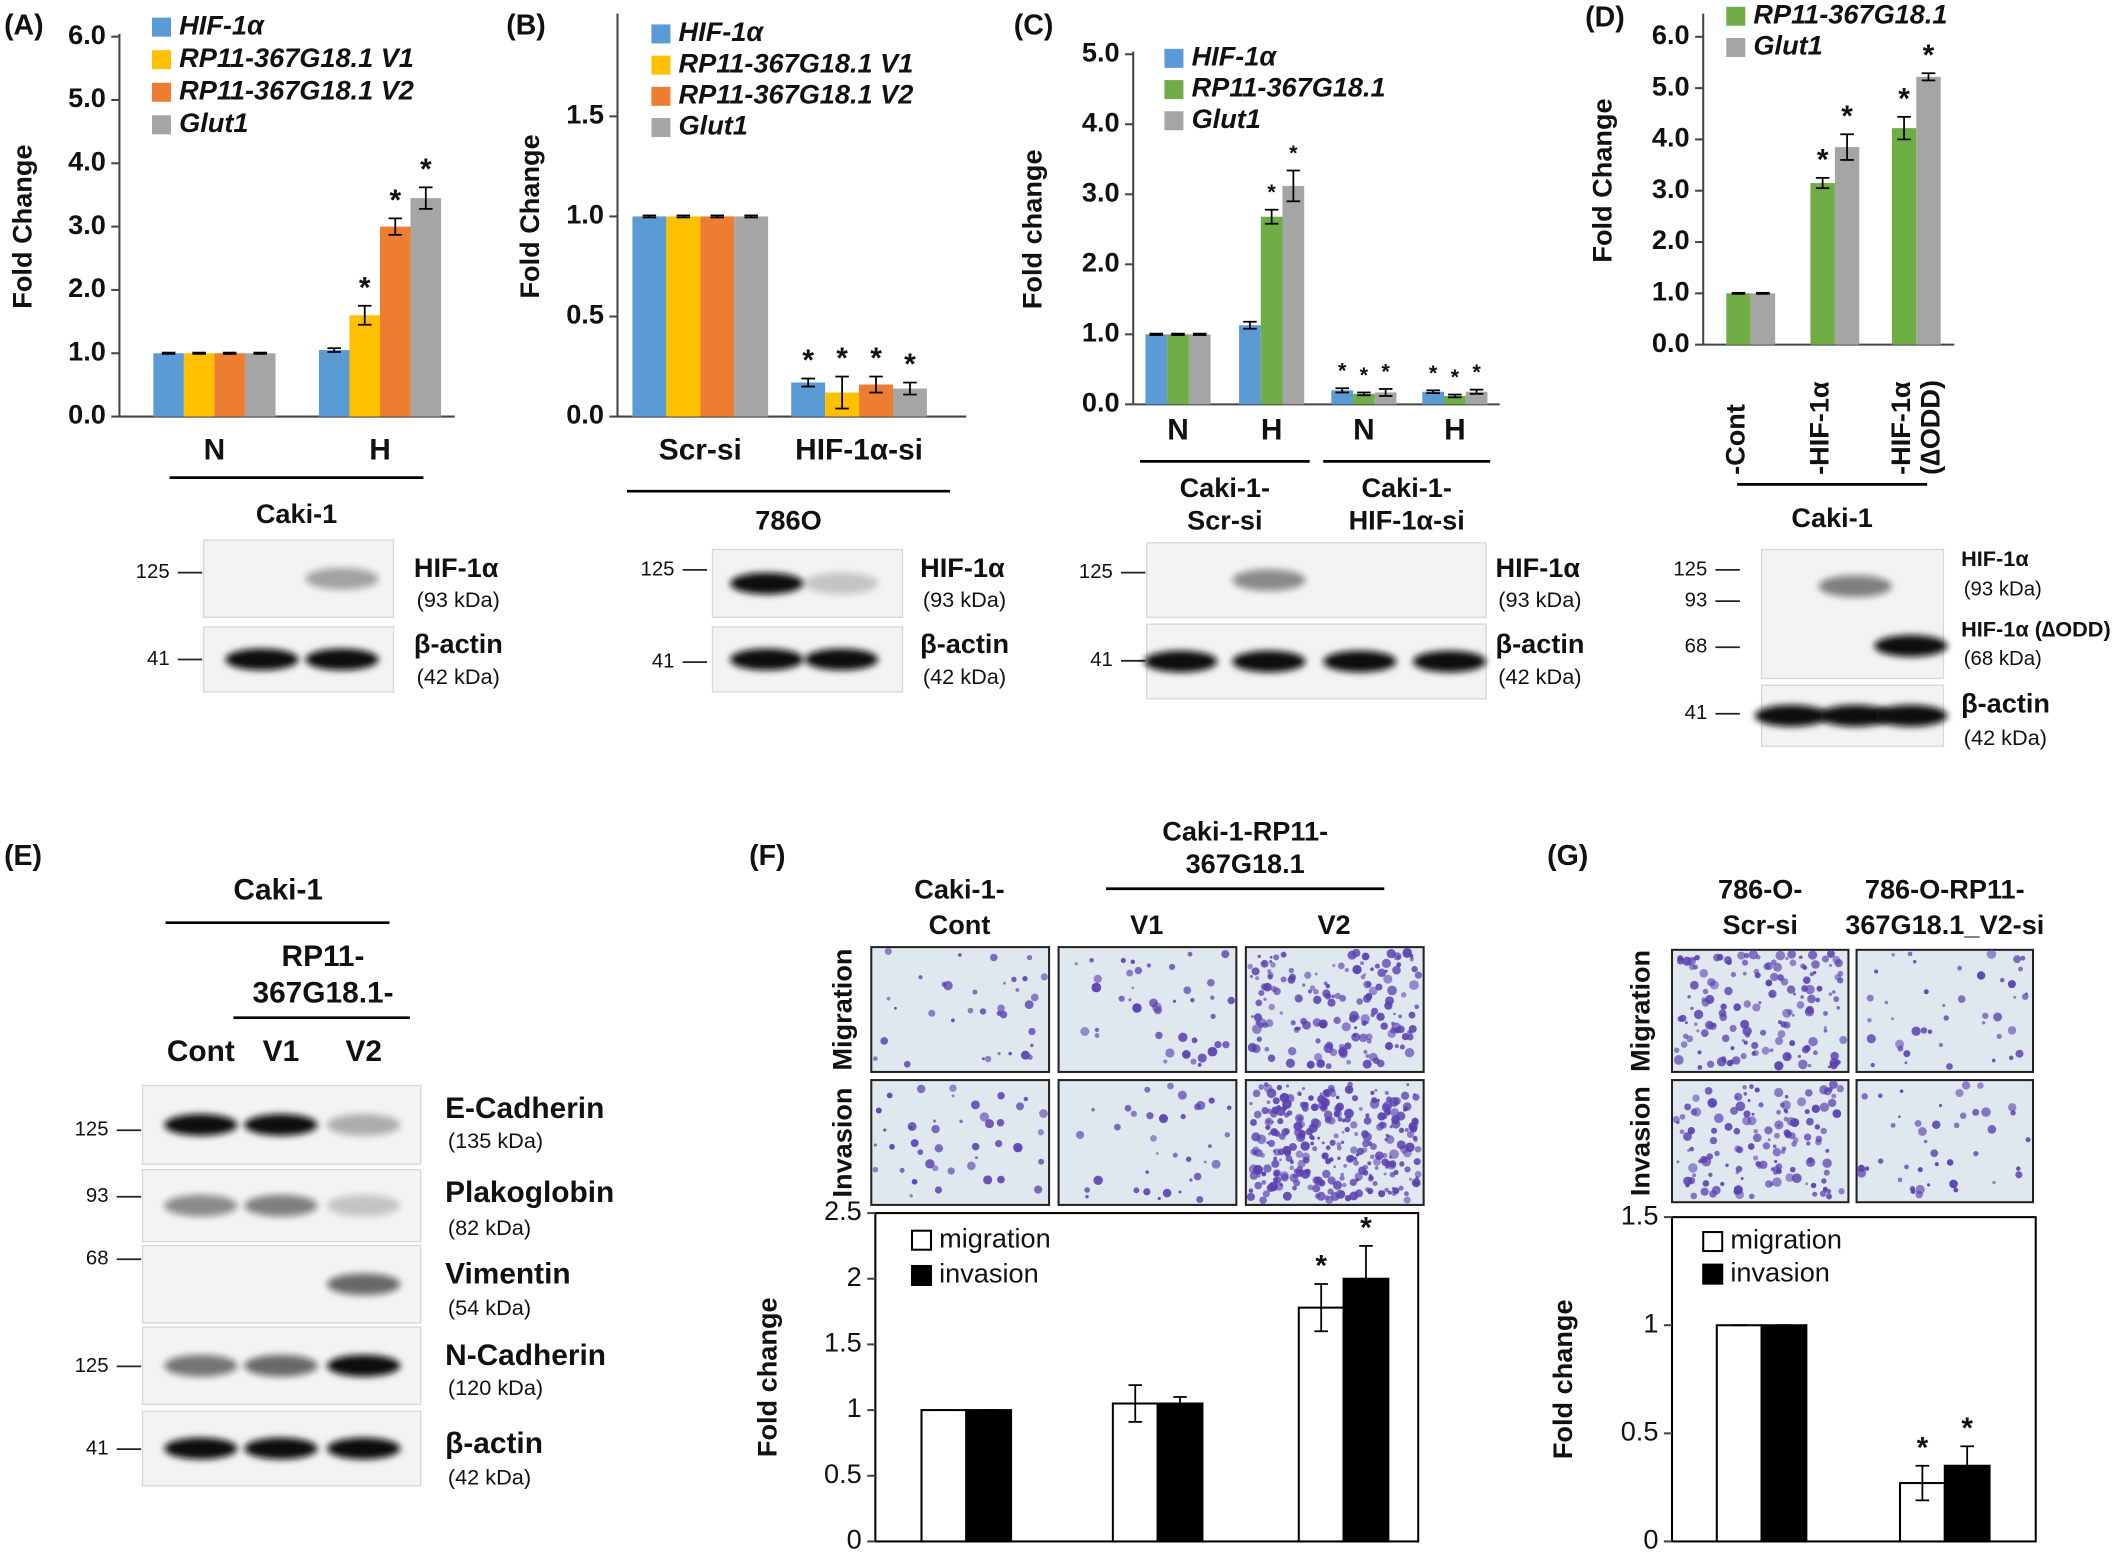 Image resolution: width=2128 pixels, height=1555 pixels. Describe the element at coordinates (22, 226) in the screenshot. I see `y-axis-label: Fold Change` at that location.